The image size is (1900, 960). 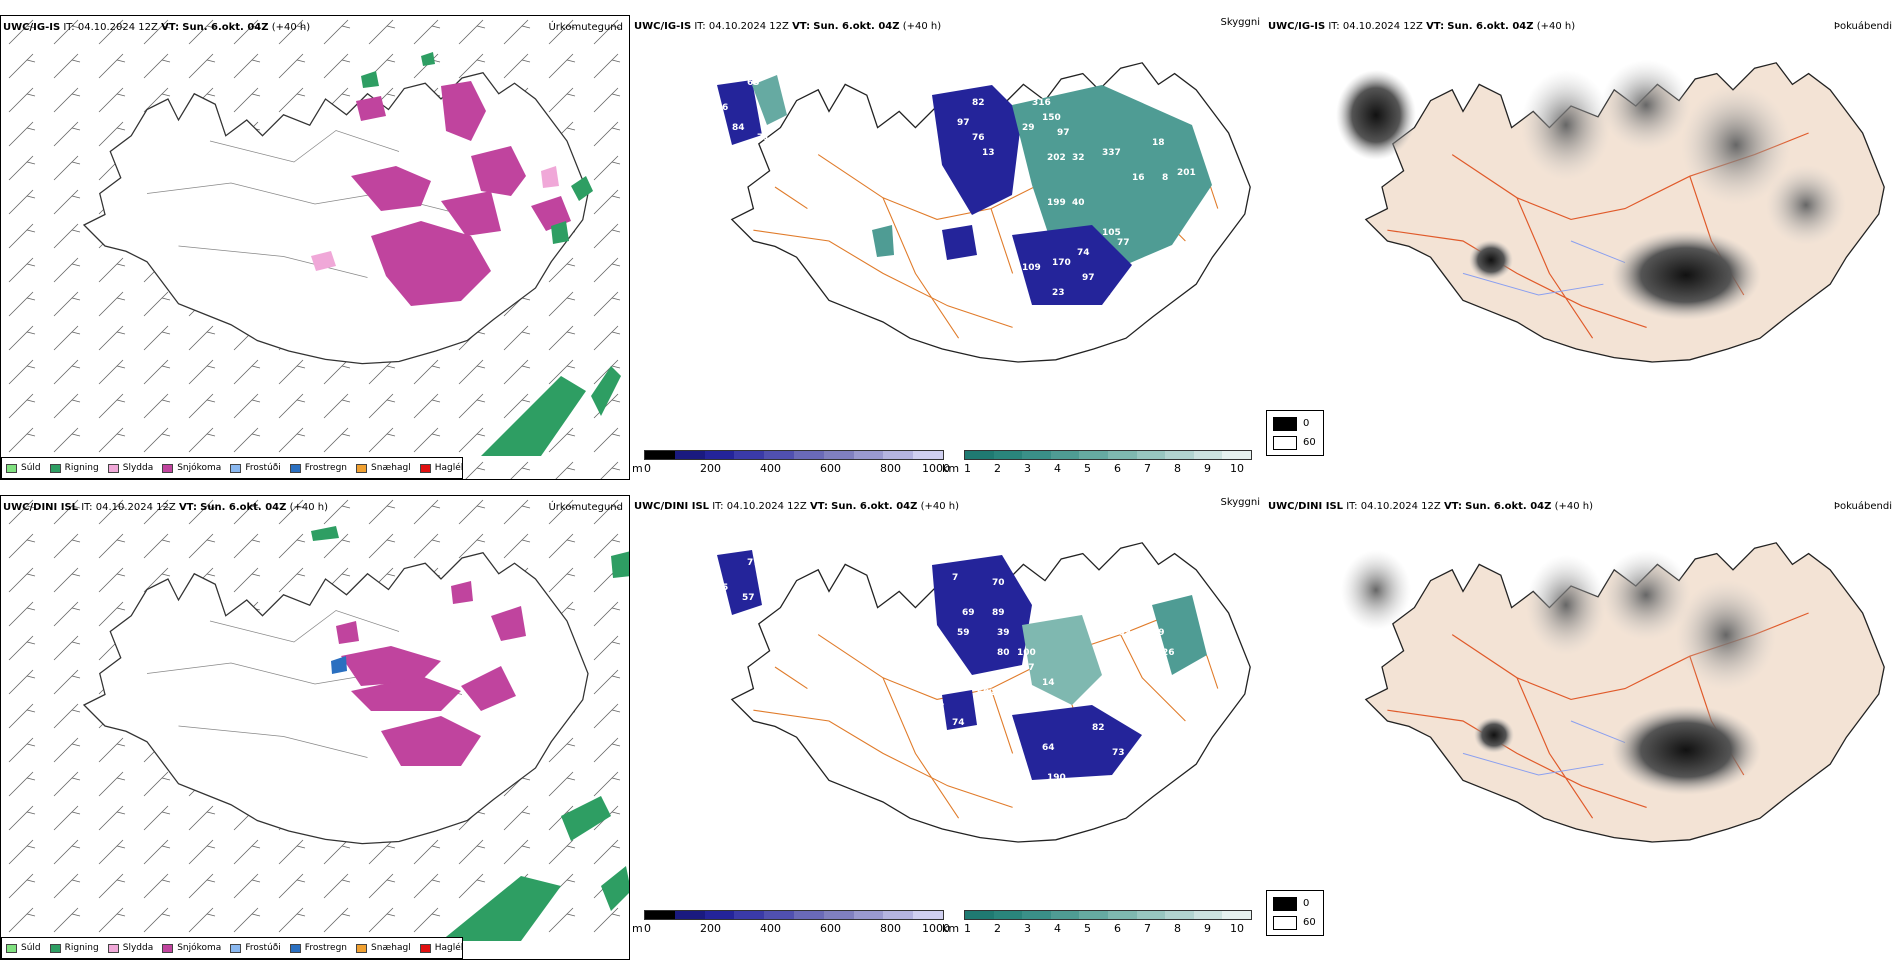 What do you see at coordinates (1165, 178) in the screenshot?
I see `visibility-value-label: 8` at bounding box center [1165, 178].